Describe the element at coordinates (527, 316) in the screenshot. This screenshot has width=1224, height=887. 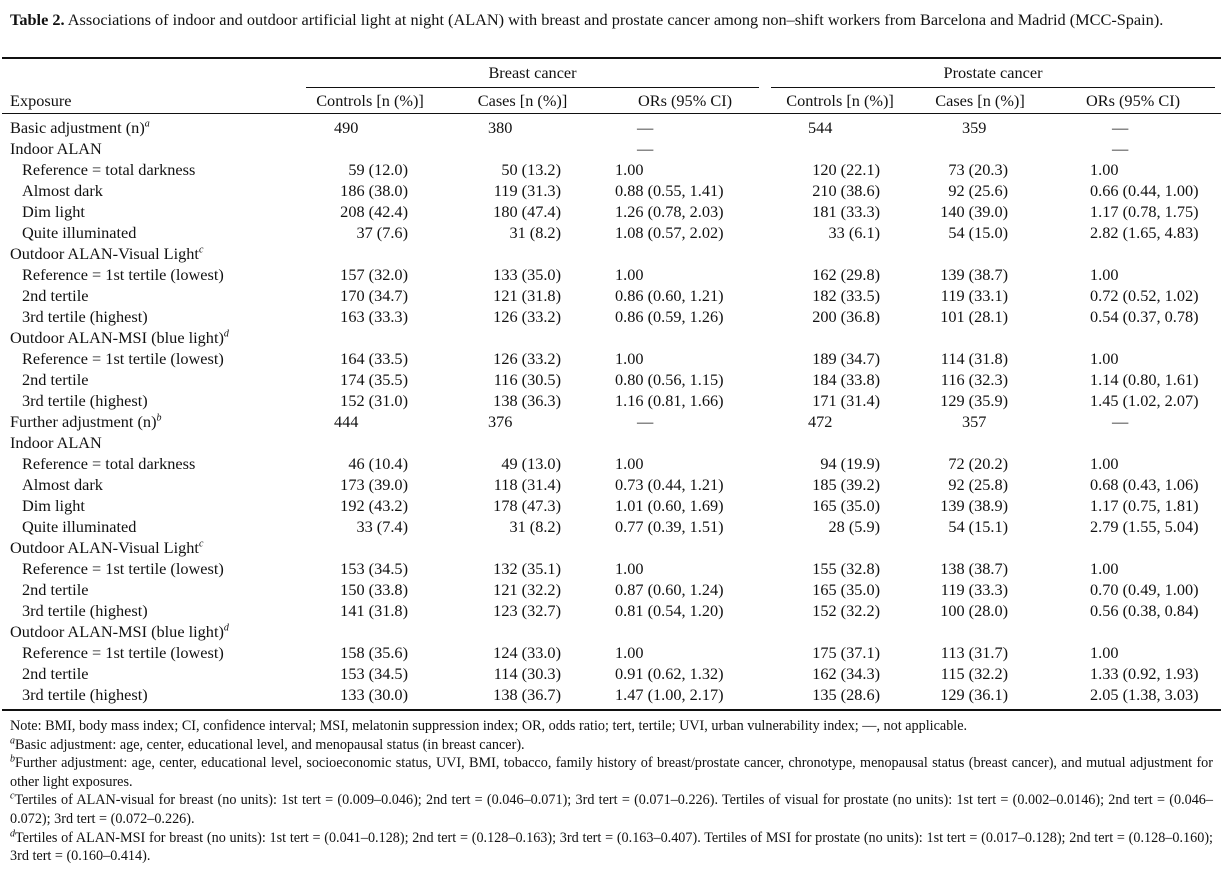
I see `table-cell: 126 (33.2)` at that location.